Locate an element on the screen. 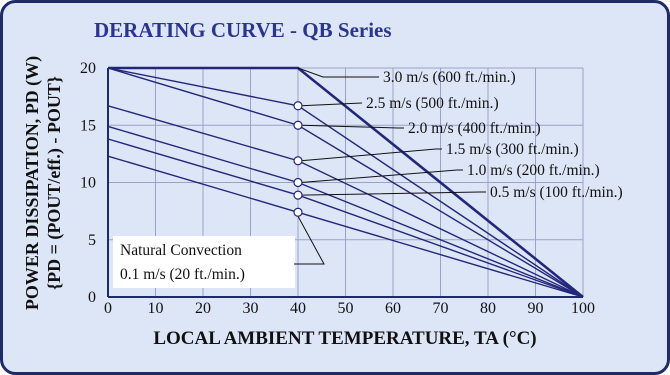  y-axis-label-line2: {PD = (POUT/eff.) - POUT} is located at coordinates (54, 183).